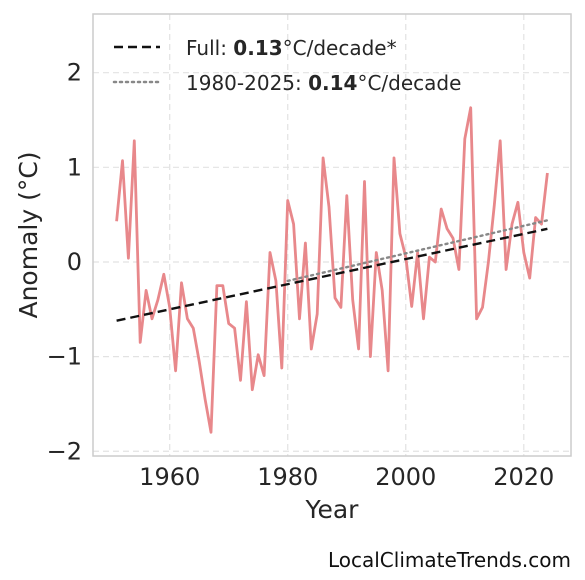 This screenshot has height=580, width=585. I want to click on legend-label: Full: 0.13°C/decade*, so click(291, 48).